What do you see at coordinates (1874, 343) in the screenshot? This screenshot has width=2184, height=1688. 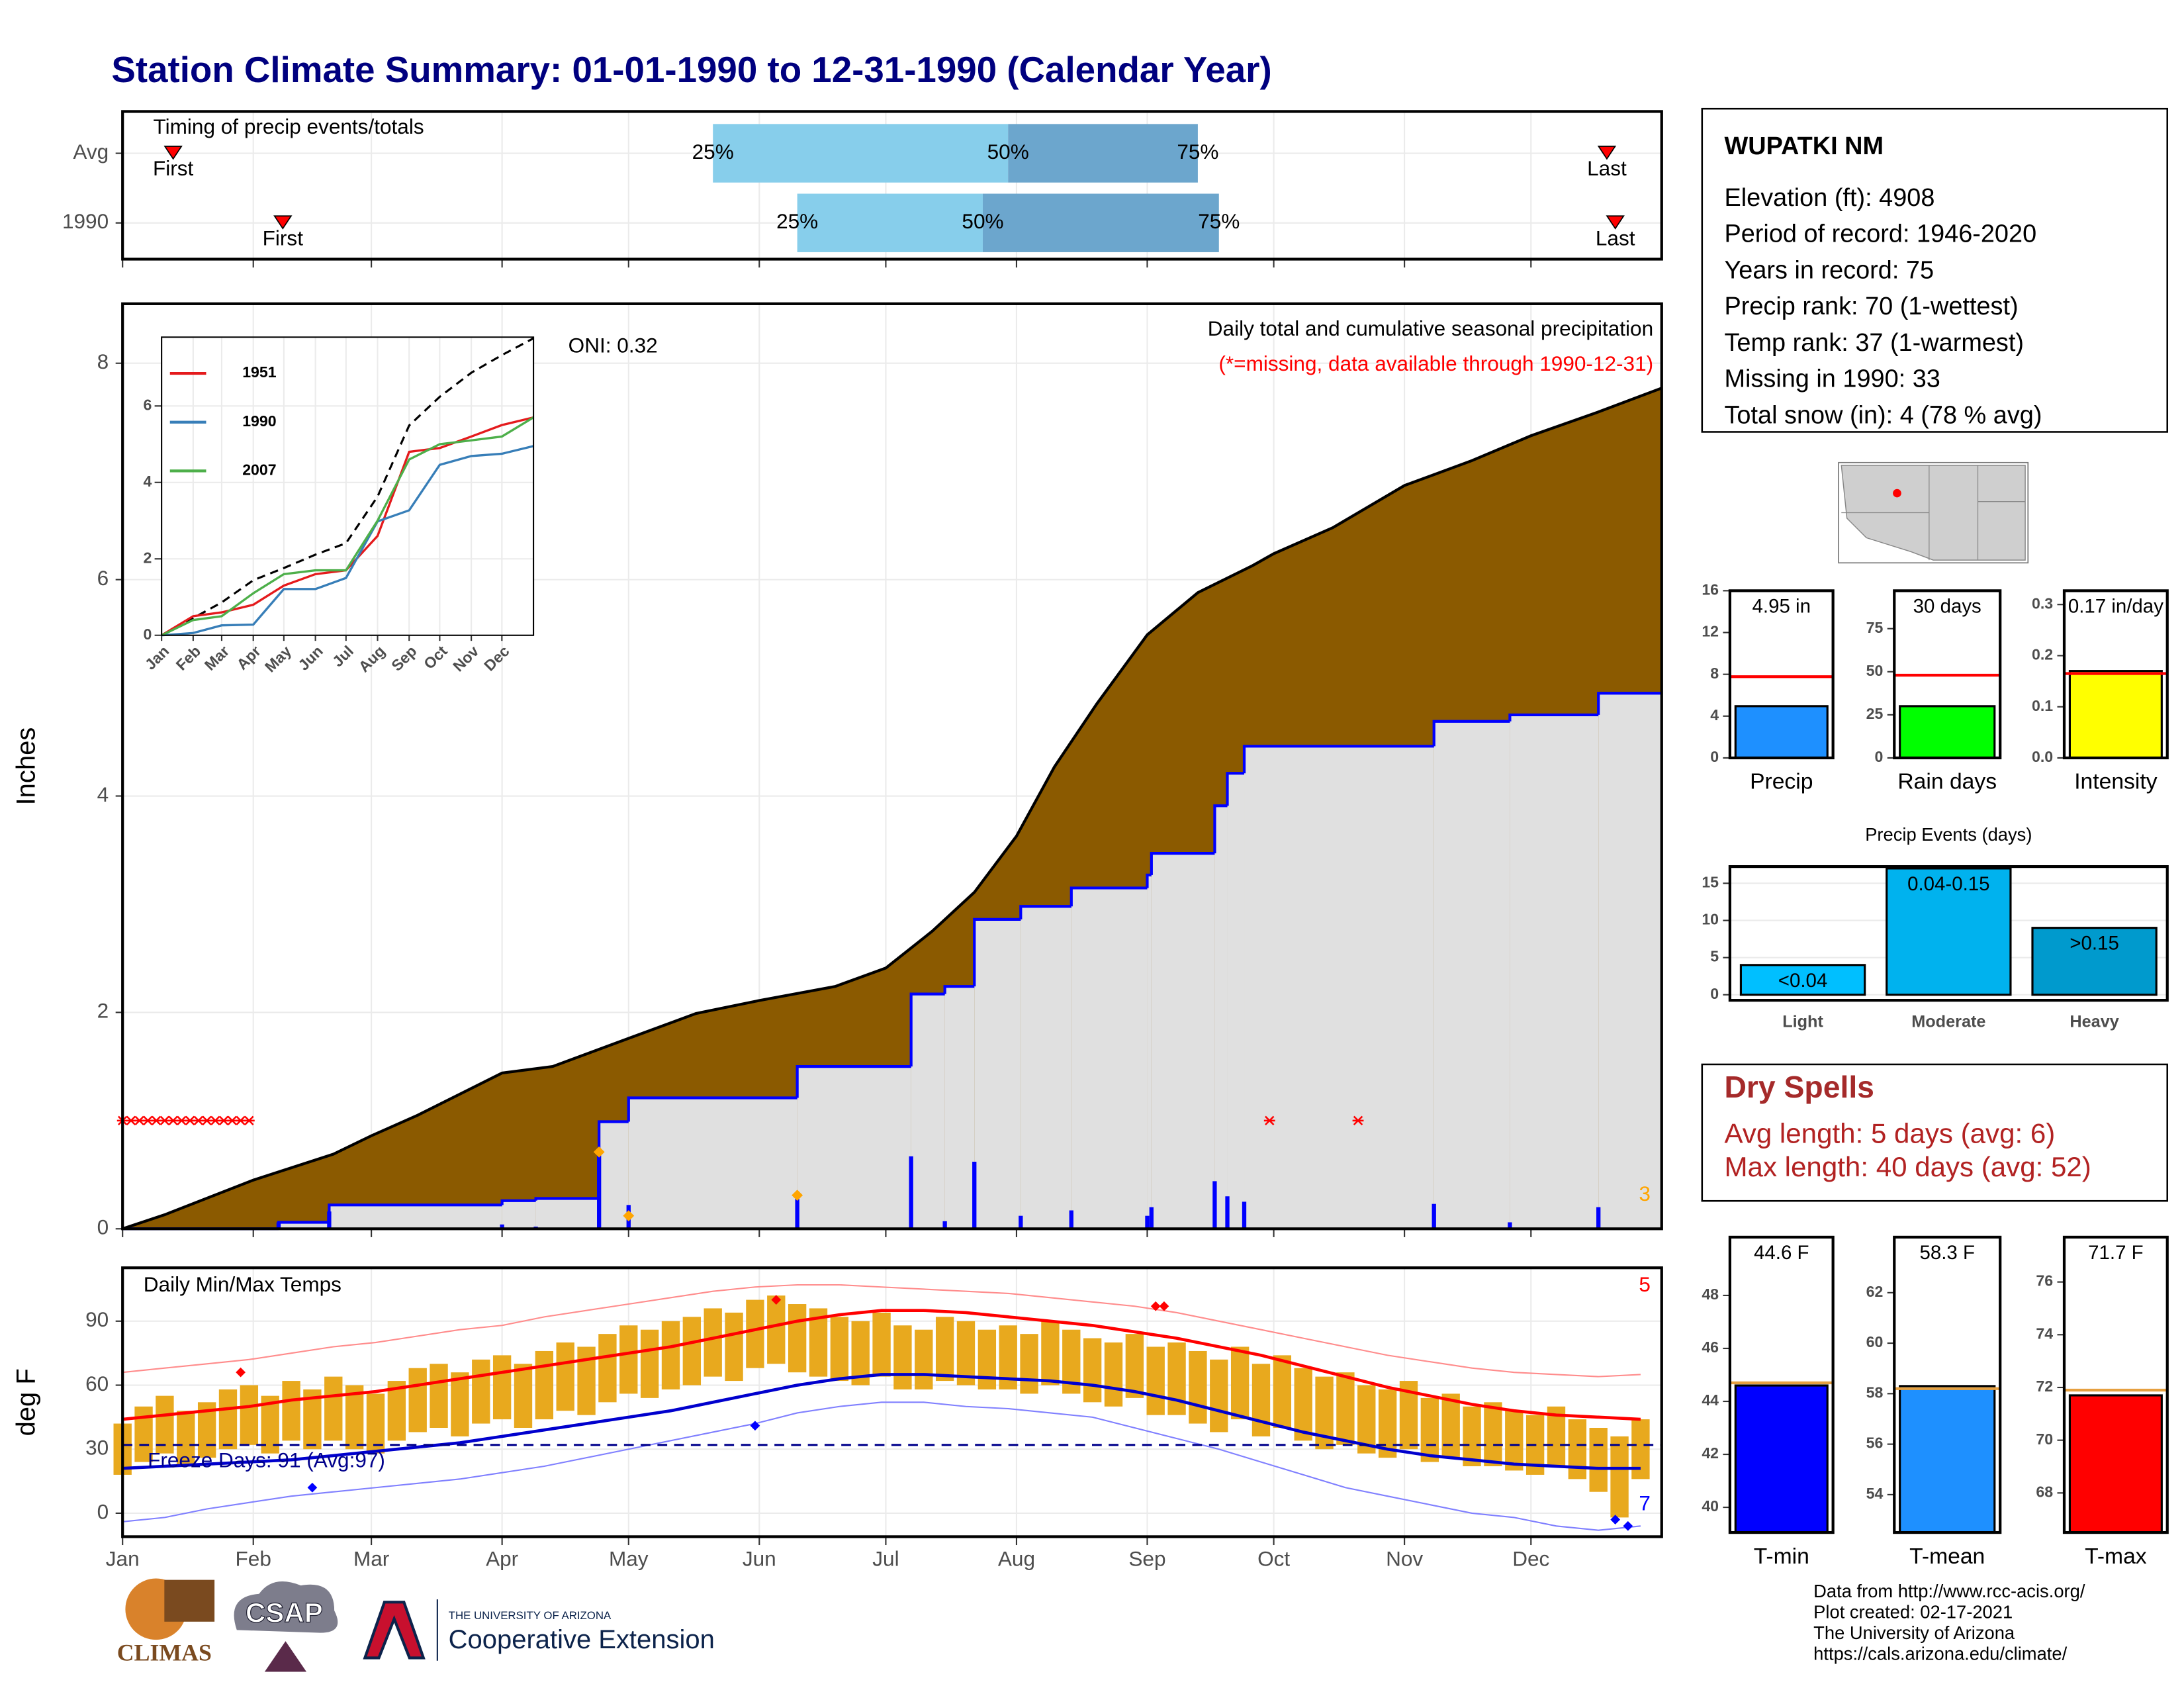 I see `station-line: Temp rank: 37 (1-warmest)` at bounding box center [1874, 343].